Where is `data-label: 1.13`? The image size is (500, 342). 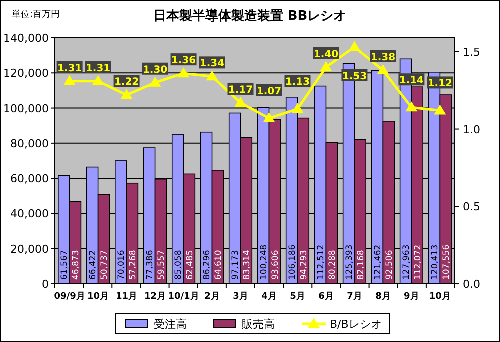 data-label: 1.13 is located at coordinates (297, 82).